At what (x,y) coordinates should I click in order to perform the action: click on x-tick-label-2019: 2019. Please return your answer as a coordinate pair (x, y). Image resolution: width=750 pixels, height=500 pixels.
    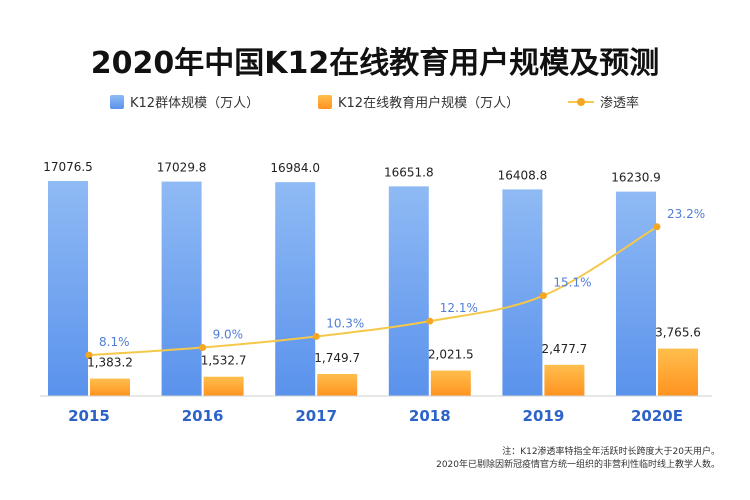
    Looking at the image, I should click on (544, 416).